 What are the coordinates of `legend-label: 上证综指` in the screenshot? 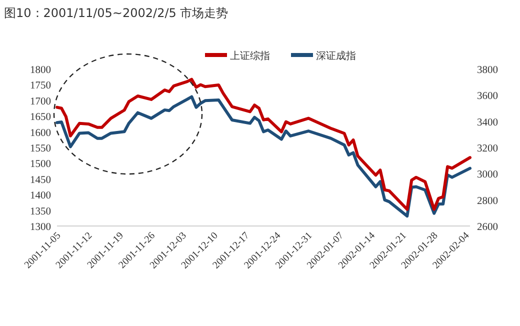 It's located at (250, 56).